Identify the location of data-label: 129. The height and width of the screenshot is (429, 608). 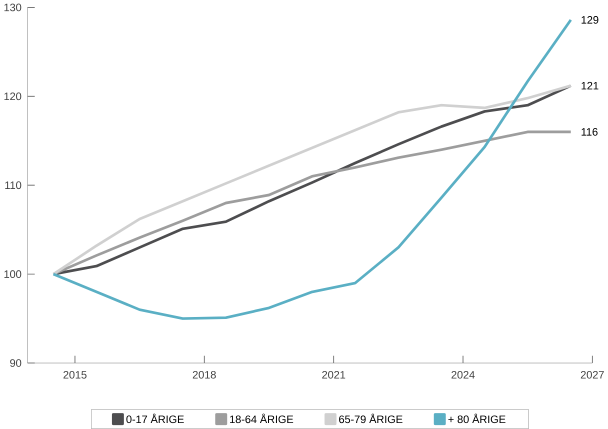
(590, 20).